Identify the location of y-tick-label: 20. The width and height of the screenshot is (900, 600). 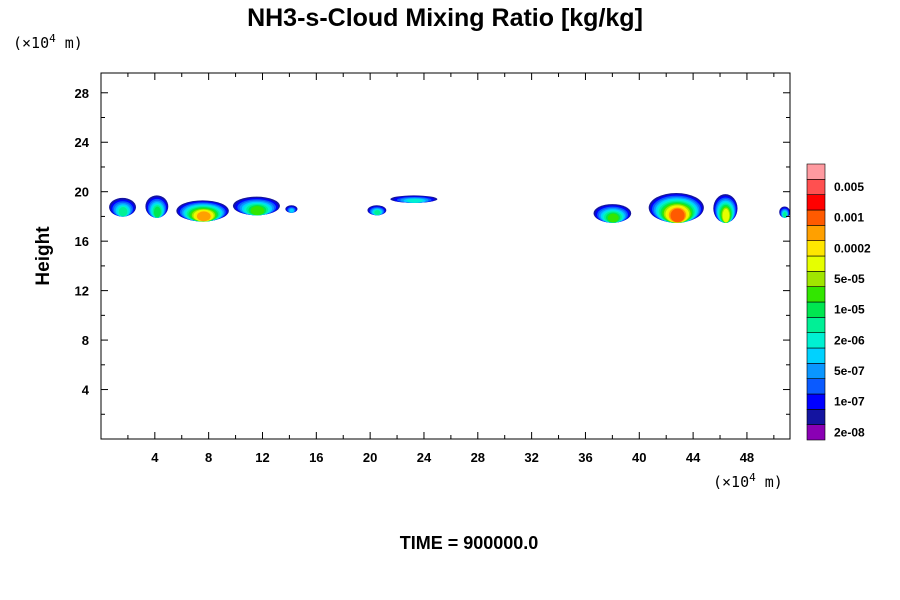
(82, 192).